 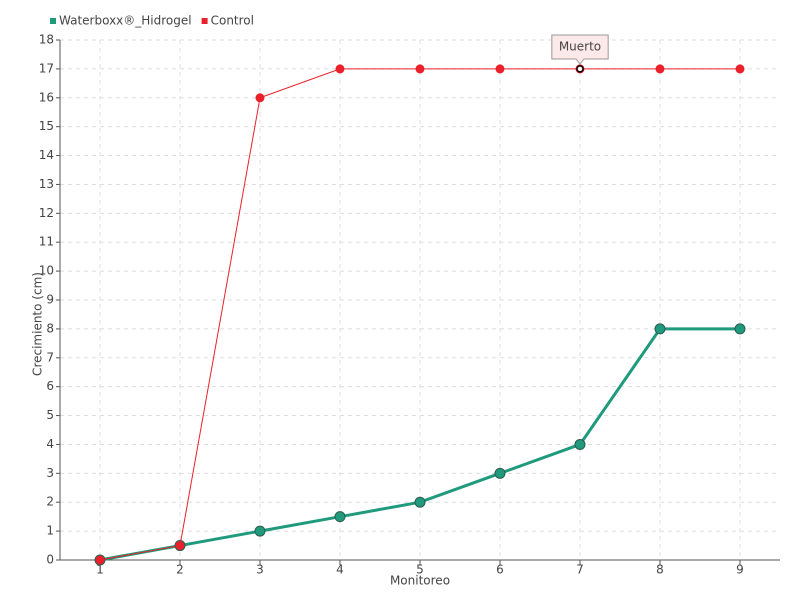 I want to click on y-tick-label: 17, so click(x=46, y=68).